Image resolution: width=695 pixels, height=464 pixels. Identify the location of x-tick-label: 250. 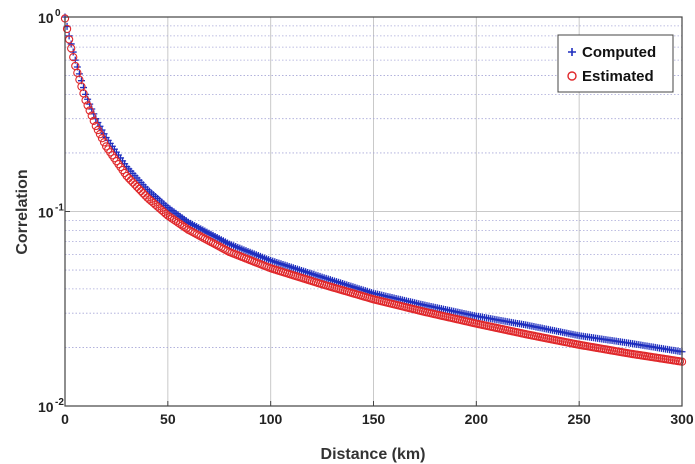
(579, 419).